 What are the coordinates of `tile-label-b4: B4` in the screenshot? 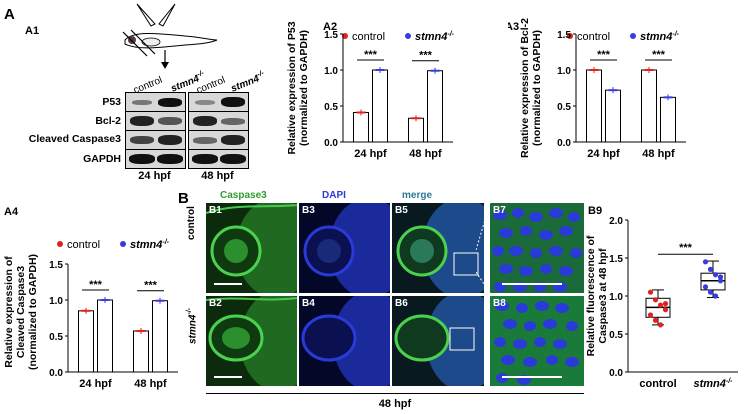 It's located at (308, 303).